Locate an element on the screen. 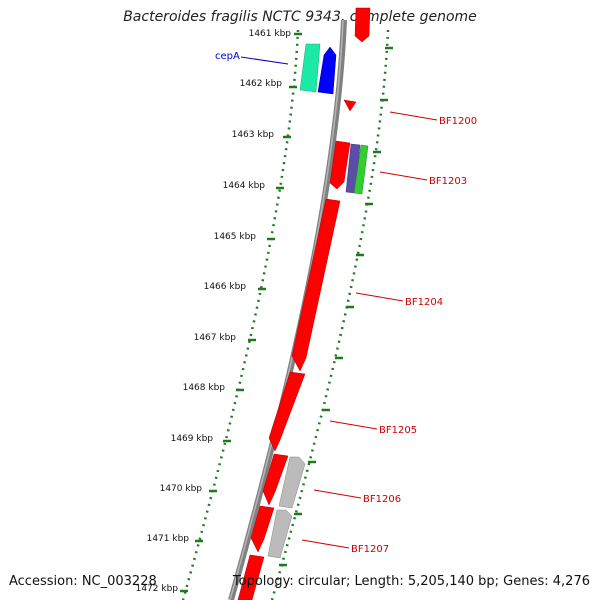 This screenshot has height=600, width=600. gene-label-bf1204: BF1204 is located at coordinates (424, 302).